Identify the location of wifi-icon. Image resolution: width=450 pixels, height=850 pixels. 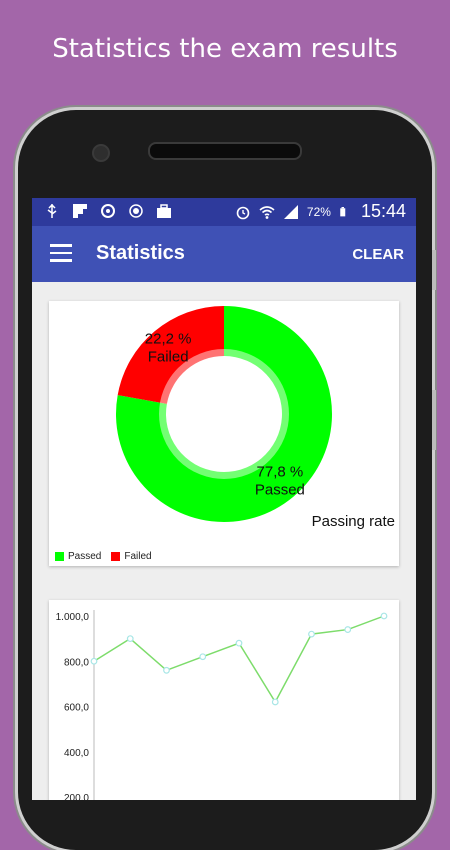
(267, 212).